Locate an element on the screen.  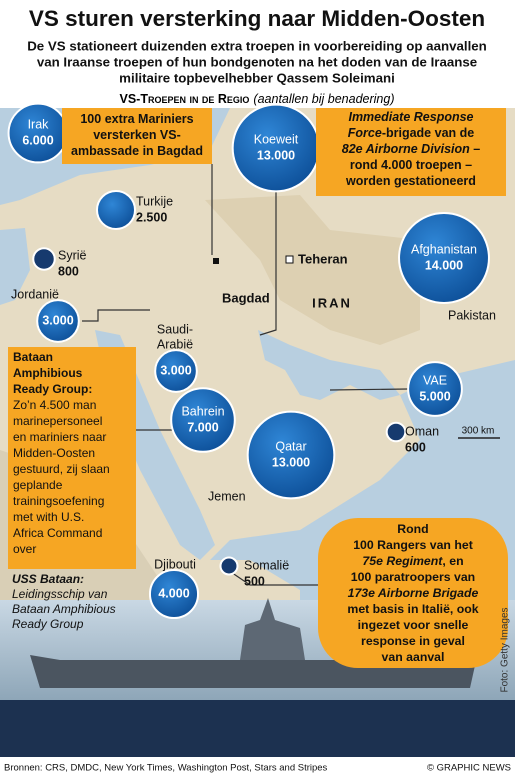
callout-line-part: ingezet voor snelle is located at coordinates (413, 625).